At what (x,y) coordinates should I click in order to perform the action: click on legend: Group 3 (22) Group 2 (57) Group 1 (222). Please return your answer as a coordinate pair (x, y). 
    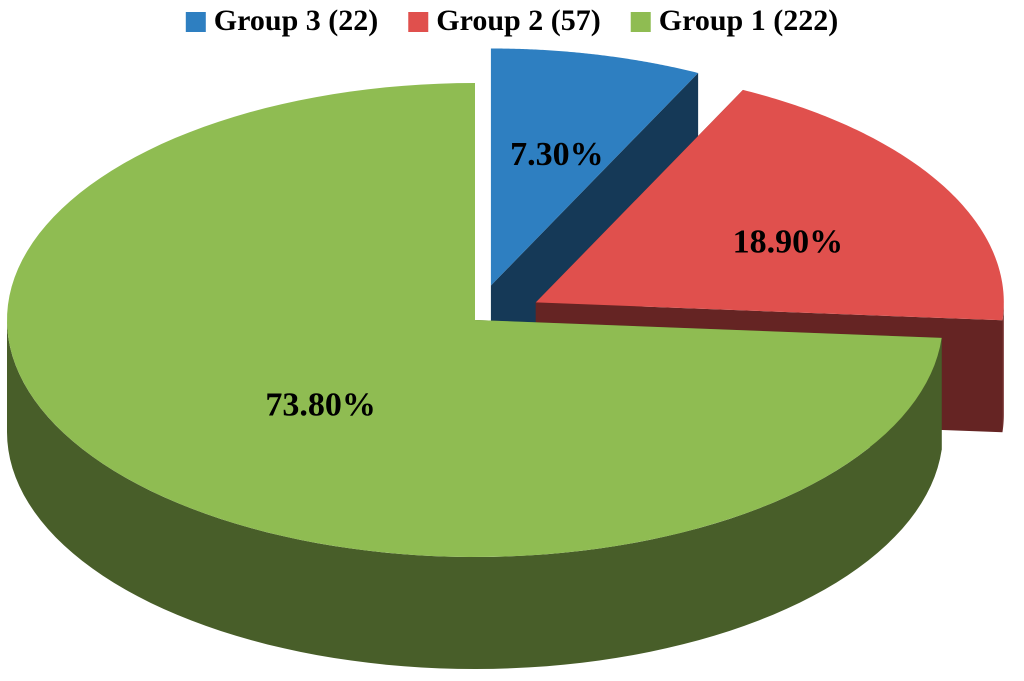
    Looking at the image, I should click on (511, 20).